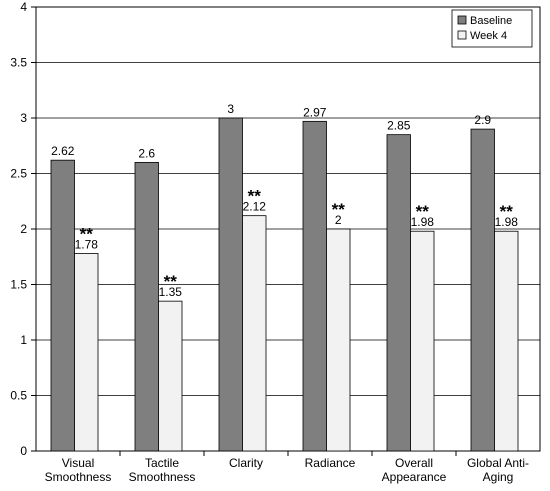  Describe the element at coordinates (330, 463) in the screenshot. I see `x-category-label: Radiance` at that location.